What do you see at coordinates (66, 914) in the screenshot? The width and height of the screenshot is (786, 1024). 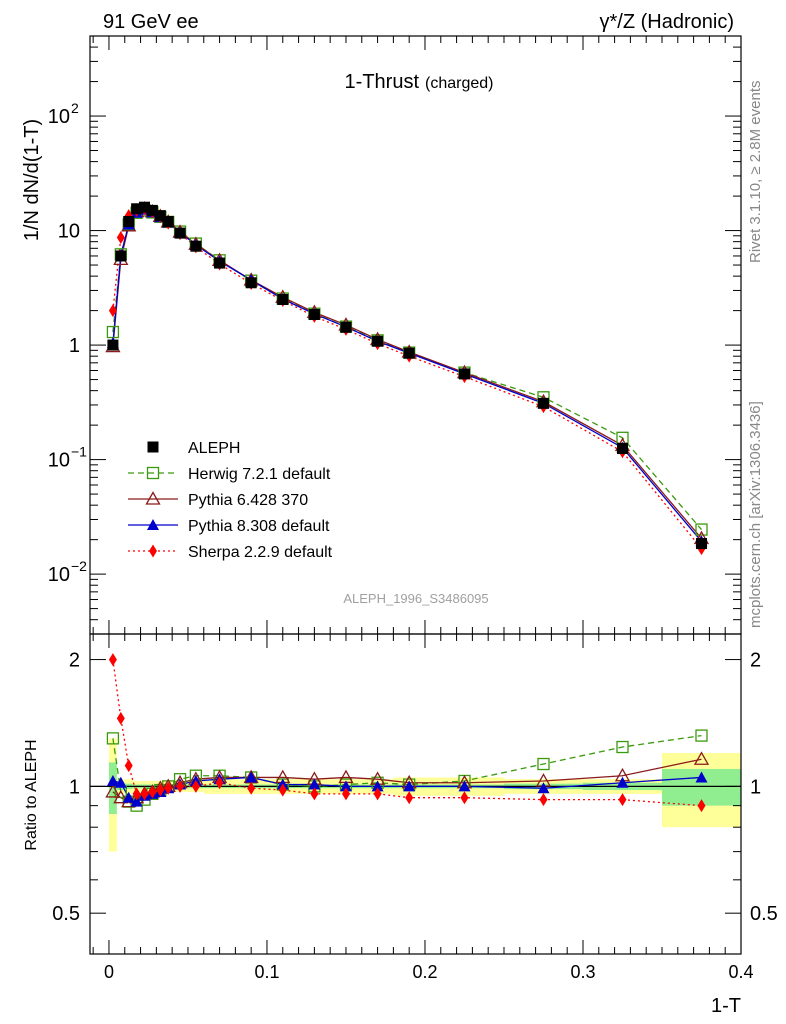 I see `ratio-y-tick-label: 0.5` at bounding box center [66, 914].